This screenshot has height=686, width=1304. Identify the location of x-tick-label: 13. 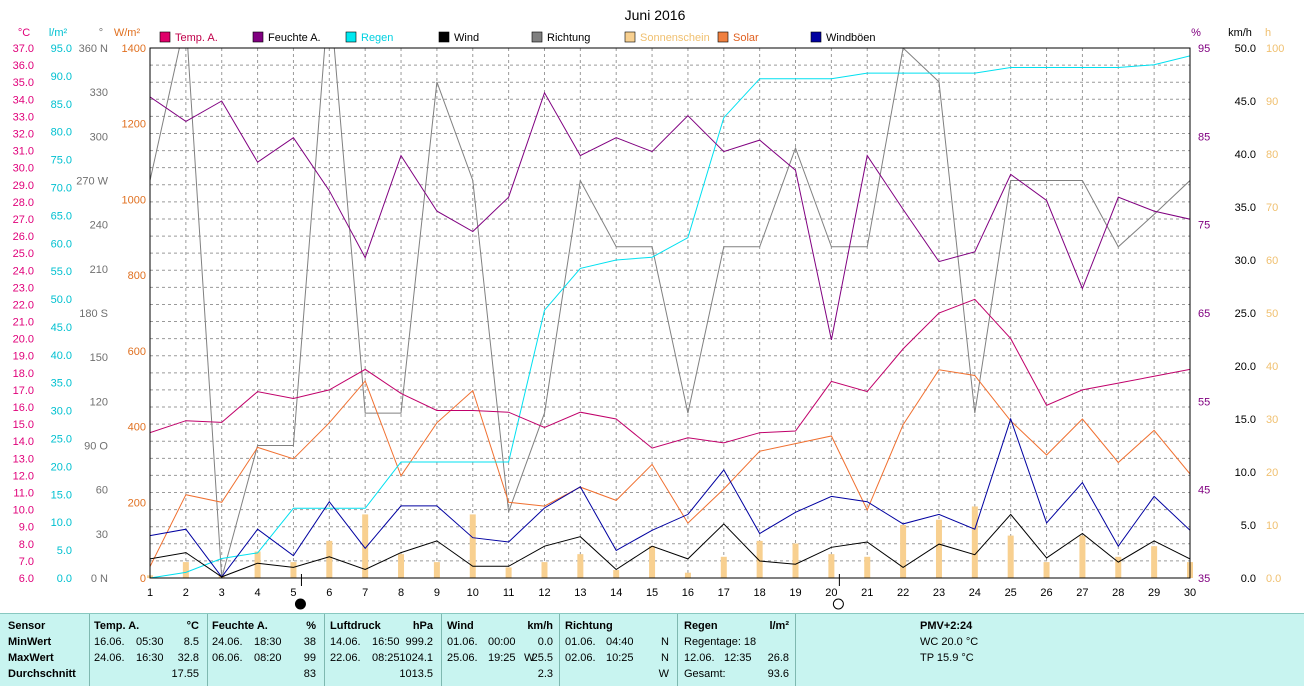
(580, 593).